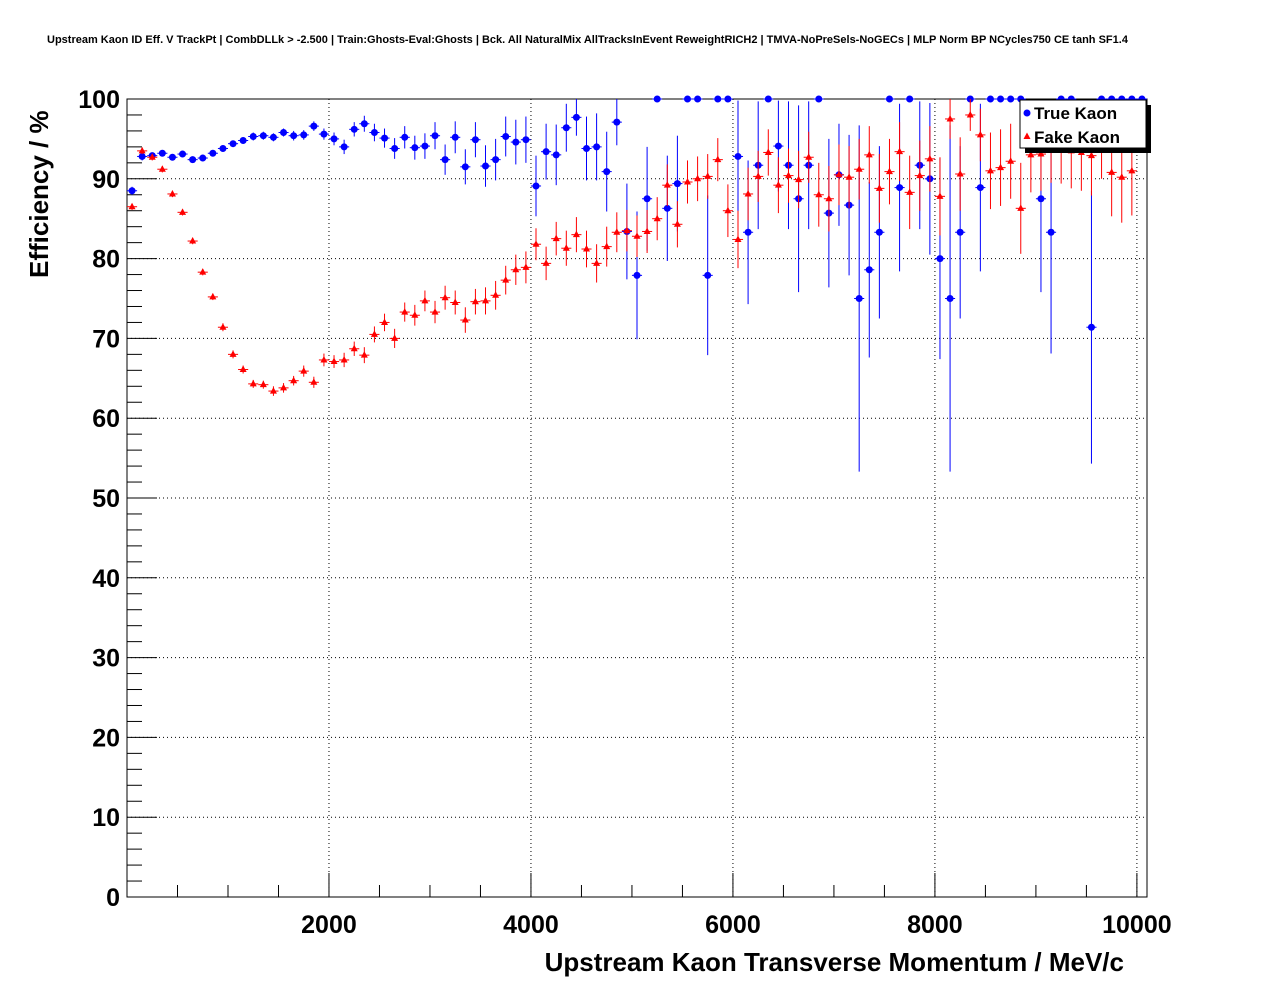 The height and width of the screenshot is (996, 1276). What do you see at coordinates (1137, 925) in the screenshot?
I see `x-tick-label: 10000` at bounding box center [1137, 925].